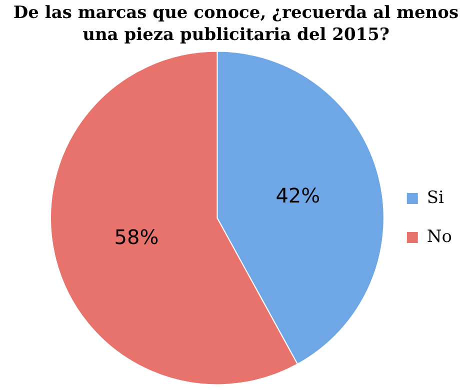 The height and width of the screenshot is (390, 472). Describe the element at coordinates (439, 236) in the screenshot. I see `legend-label: No` at that location.